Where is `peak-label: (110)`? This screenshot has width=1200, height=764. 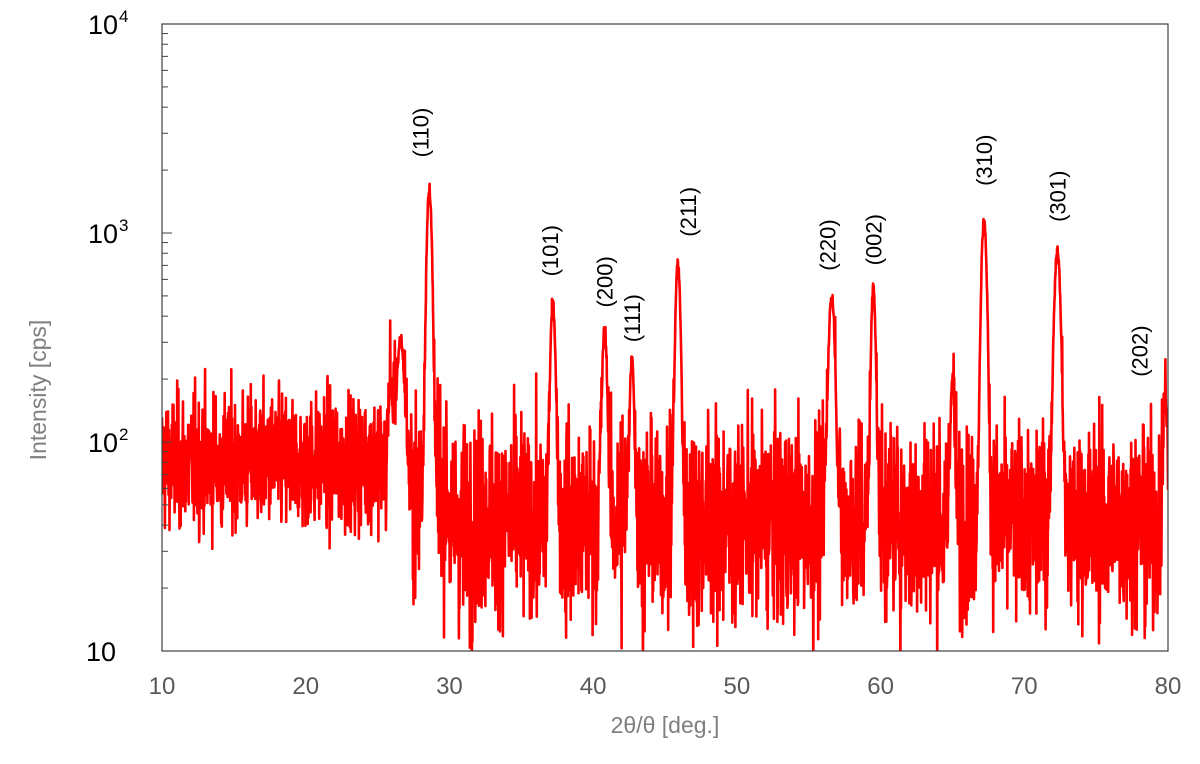 peak-label: (110) is located at coordinates (421, 133).